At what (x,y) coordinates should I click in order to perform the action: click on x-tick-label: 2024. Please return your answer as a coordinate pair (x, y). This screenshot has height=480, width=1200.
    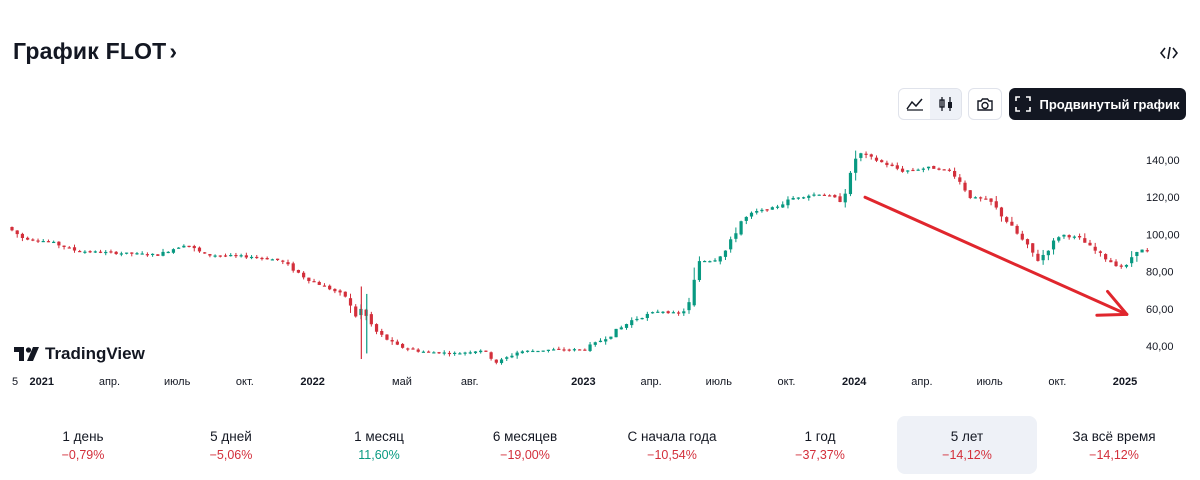
    Looking at the image, I should click on (854, 382).